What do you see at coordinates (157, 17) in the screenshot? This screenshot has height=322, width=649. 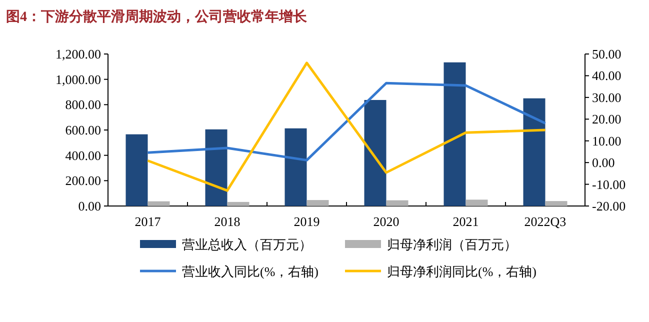 I see `chart-title: 图4：下游分散平滑周期波动，公司营收常年增长` at bounding box center [157, 17].